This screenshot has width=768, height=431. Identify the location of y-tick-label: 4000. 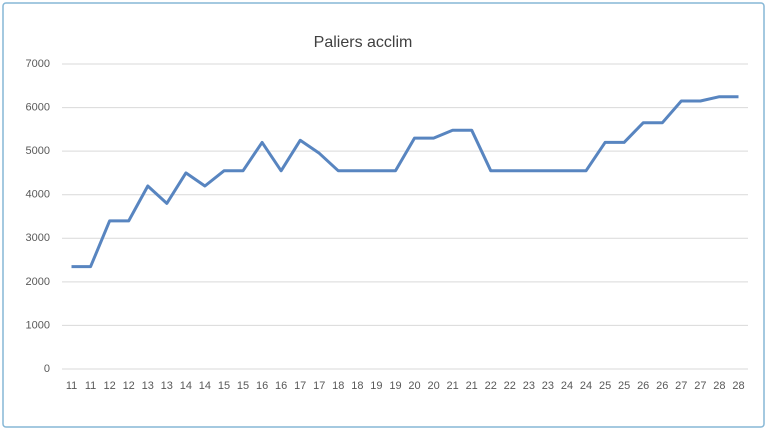
(38, 195).